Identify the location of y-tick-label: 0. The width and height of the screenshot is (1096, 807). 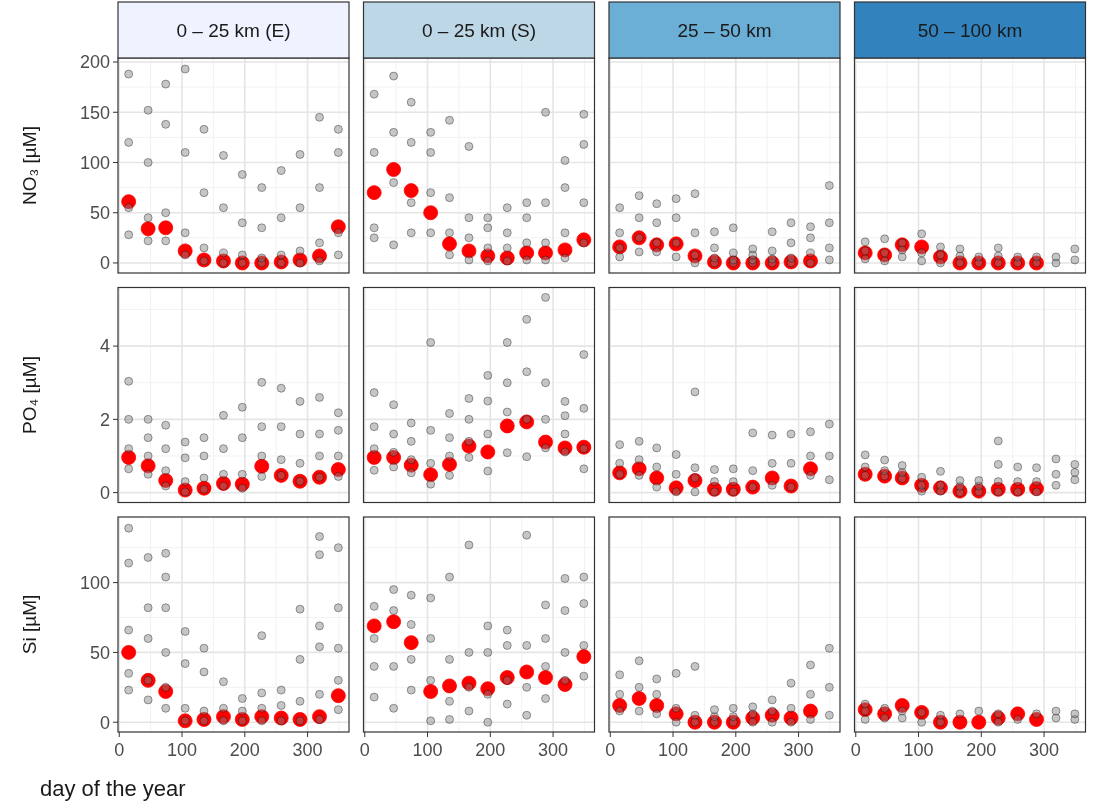
(104, 722).